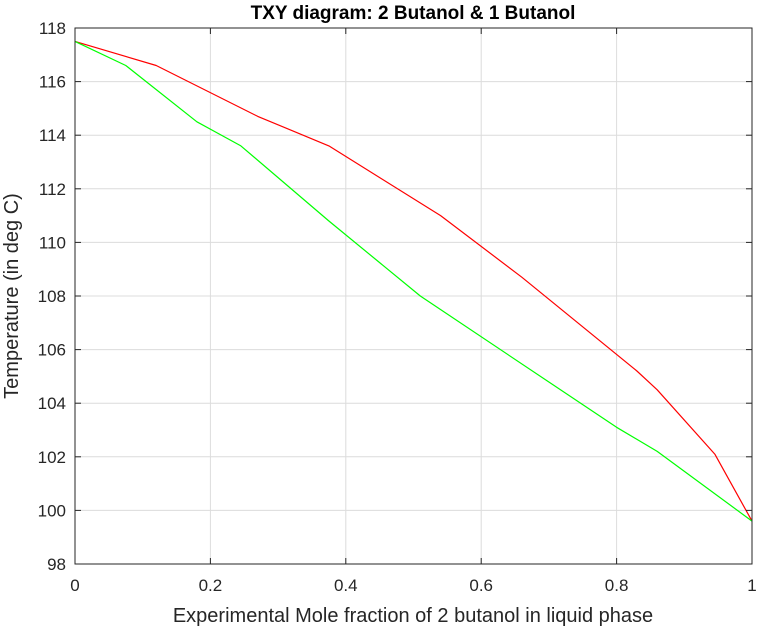  Describe the element at coordinates (12, 296) in the screenshot. I see `y-axis-label: Temperature (in deg C)` at that location.